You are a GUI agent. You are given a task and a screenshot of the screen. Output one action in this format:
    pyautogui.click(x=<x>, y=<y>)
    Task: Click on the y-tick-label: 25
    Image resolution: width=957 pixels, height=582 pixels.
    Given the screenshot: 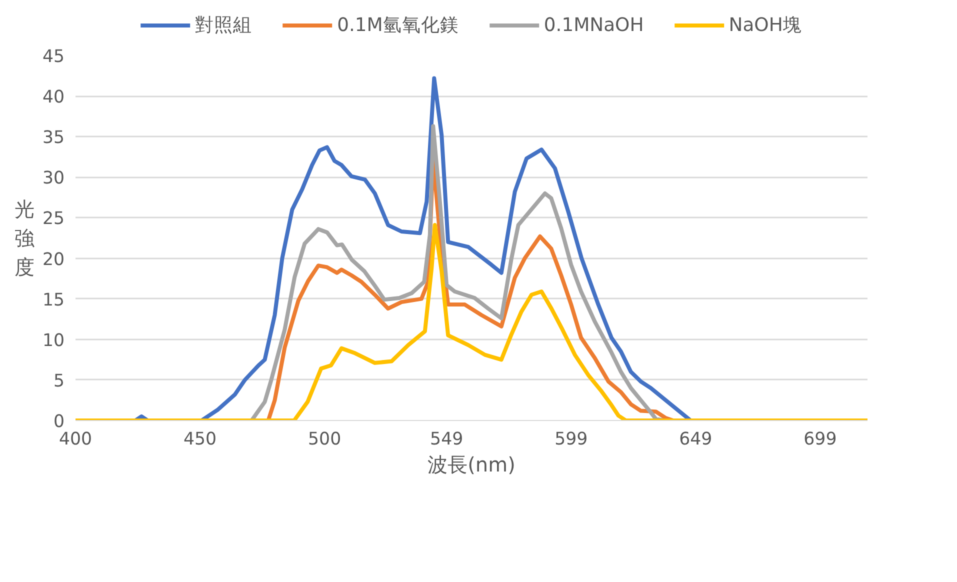 What is the action you would take?
    pyautogui.click(x=53, y=219)
    